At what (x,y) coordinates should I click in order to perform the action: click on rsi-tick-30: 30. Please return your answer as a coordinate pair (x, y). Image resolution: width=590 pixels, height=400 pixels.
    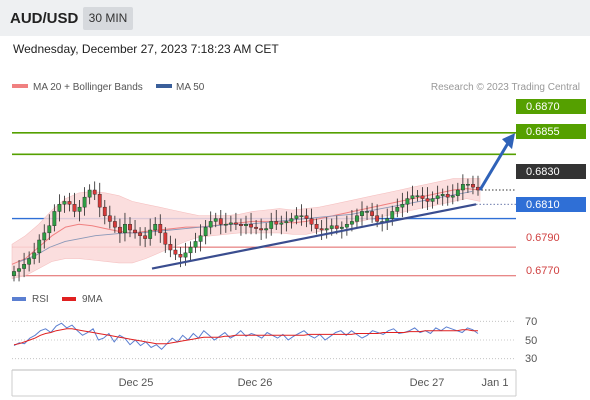
    Looking at the image, I should click on (531, 359).